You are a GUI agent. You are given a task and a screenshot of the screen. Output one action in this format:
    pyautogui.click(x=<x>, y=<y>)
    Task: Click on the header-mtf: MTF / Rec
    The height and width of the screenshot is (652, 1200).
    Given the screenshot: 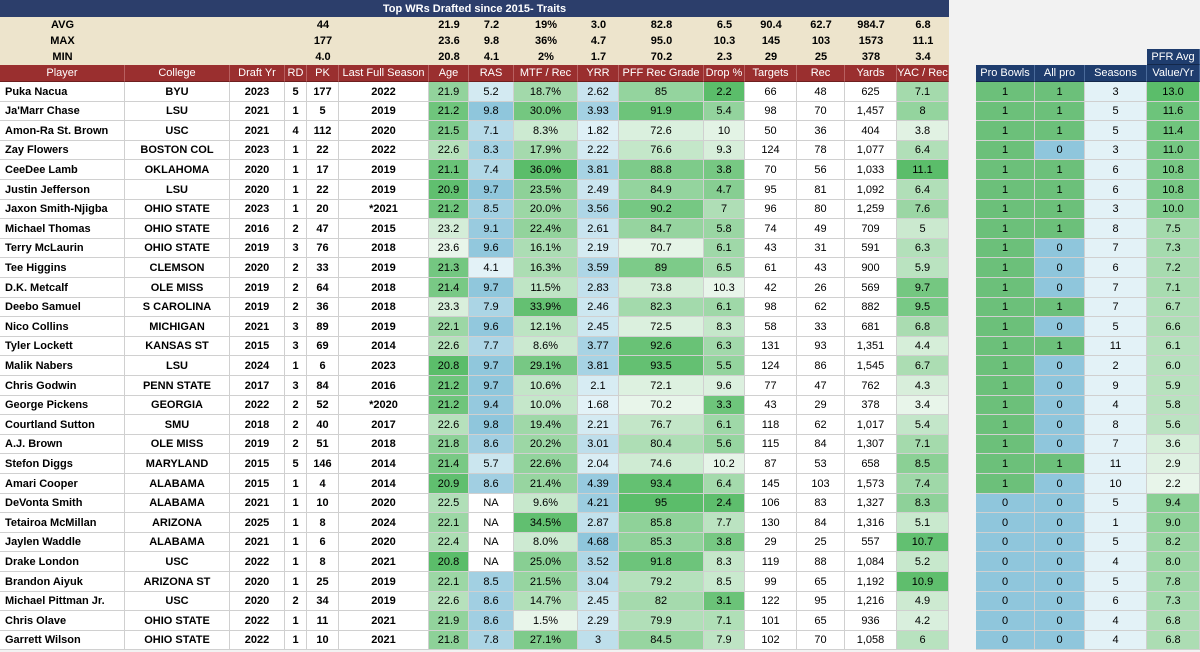 What is the action you would take?
    pyautogui.click(x=546, y=73)
    